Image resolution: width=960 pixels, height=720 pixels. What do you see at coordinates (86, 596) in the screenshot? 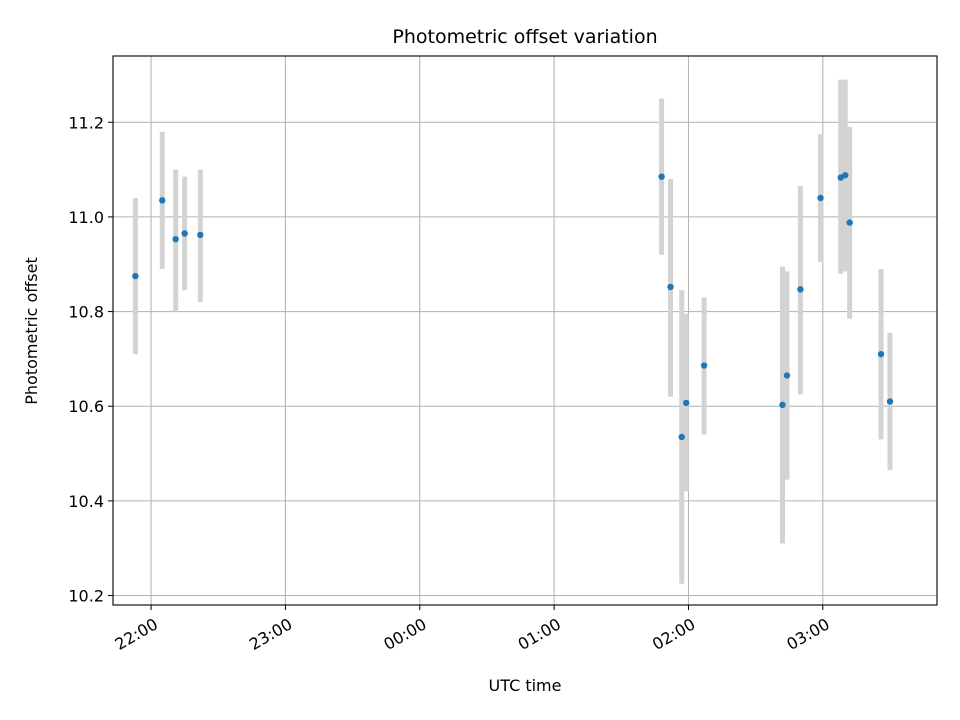
I see `y-tick-label: 10.2` at bounding box center [86, 596].